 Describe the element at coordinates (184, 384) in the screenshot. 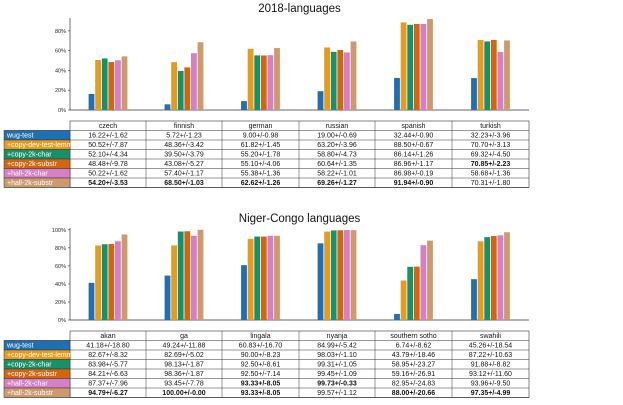

I see `data-label-hall-2k-char-ga: 93.45+/-7.78` at that location.